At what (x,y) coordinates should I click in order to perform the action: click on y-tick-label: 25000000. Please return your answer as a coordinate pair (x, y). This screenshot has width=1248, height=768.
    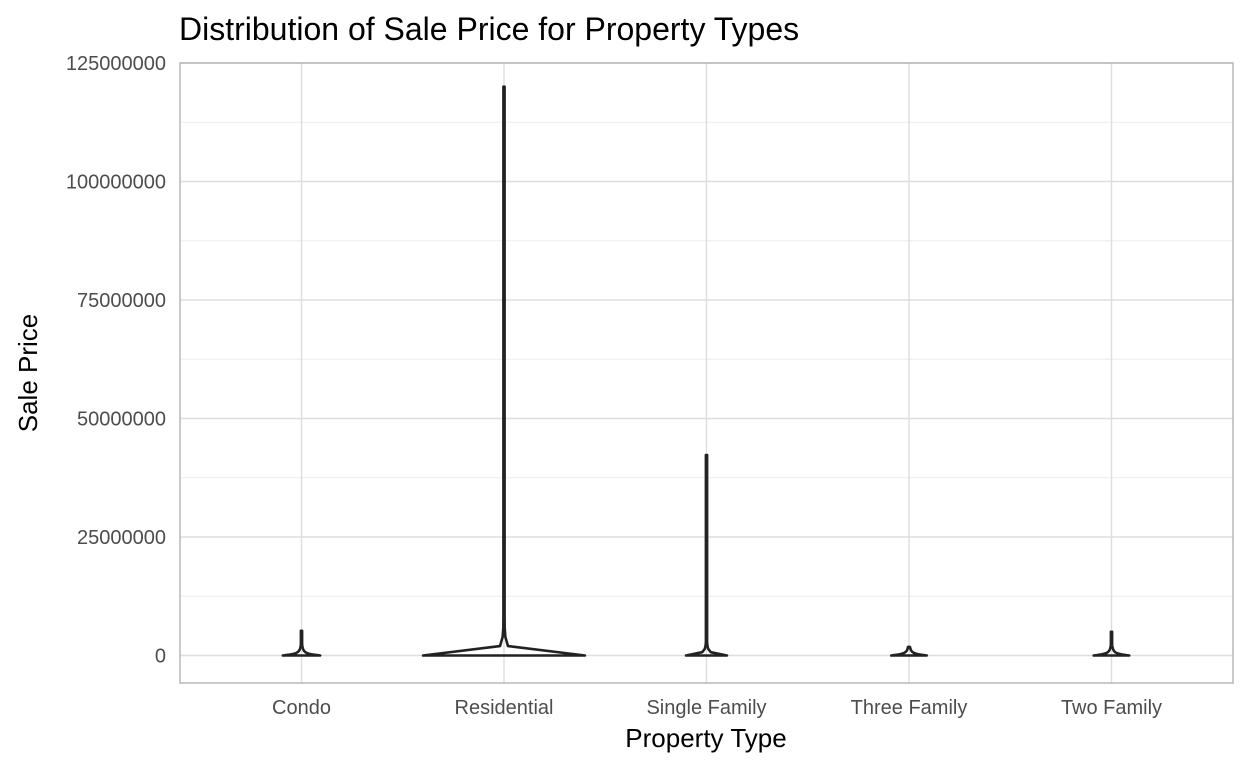
    Looking at the image, I should click on (121, 538).